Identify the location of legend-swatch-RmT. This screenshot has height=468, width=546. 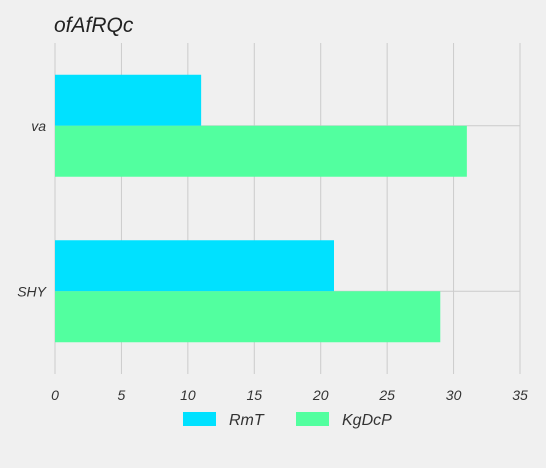
(199, 419).